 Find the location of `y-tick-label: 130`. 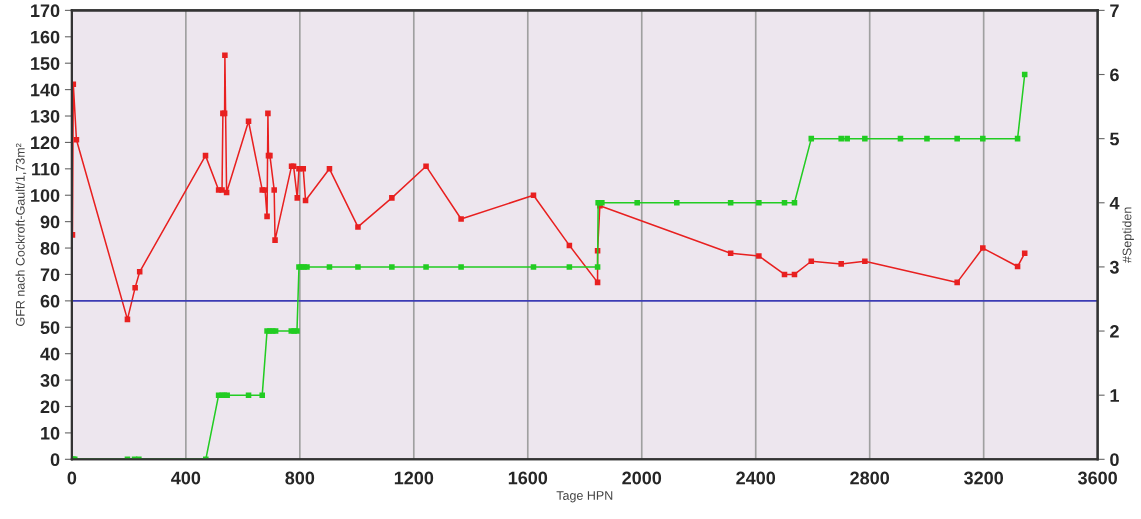

y-tick-label: 130 is located at coordinates (45, 116).